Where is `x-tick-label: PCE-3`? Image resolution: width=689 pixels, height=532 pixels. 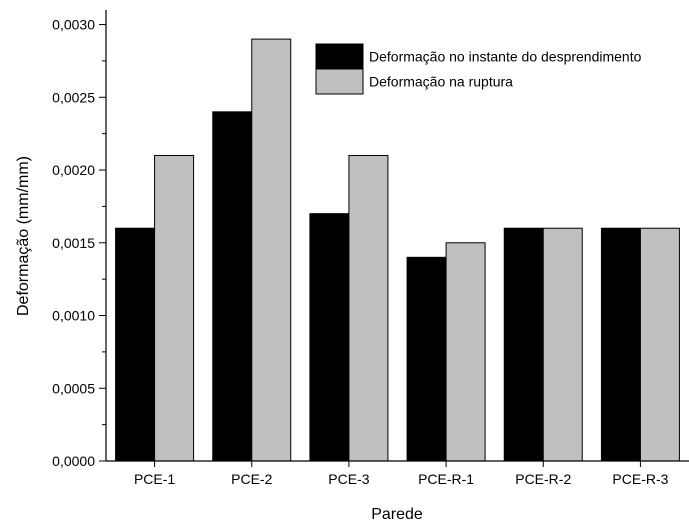
x-tick-label: PCE-3 is located at coordinates (348, 479).